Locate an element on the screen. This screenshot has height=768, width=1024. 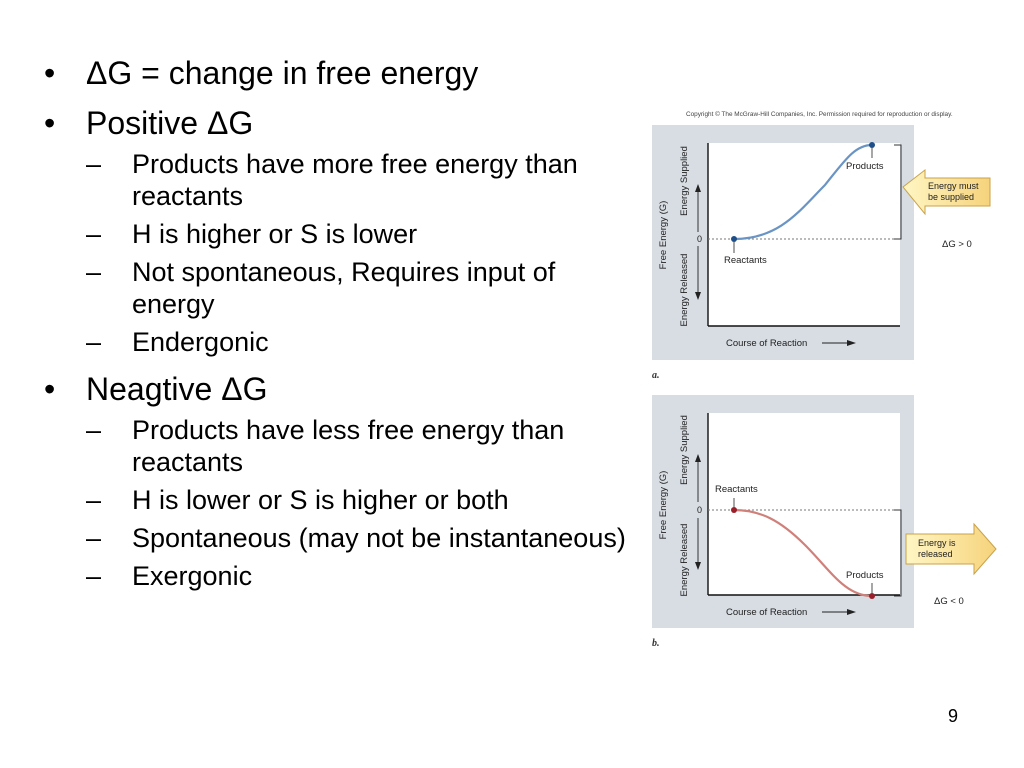
sub-bullet: – H is lower or S is higher or both is located at coordinates (358, 500).